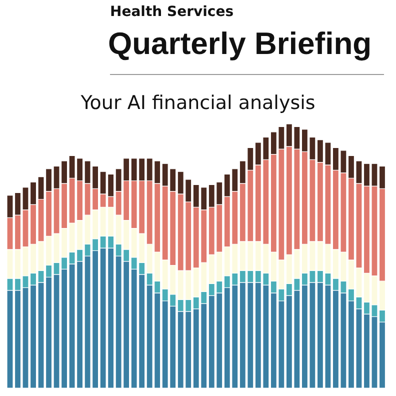 Image resolution: width=396 pixels, height=396 pixels. What do you see at coordinates (198, 103) in the screenshot?
I see `text: Your AI financial analysis` at bounding box center [198, 103].